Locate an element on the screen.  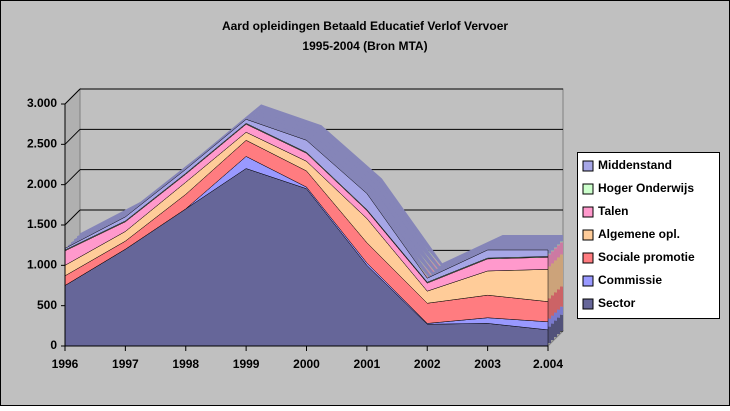
x-tick-label: 2001 is located at coordinates (367, 364).